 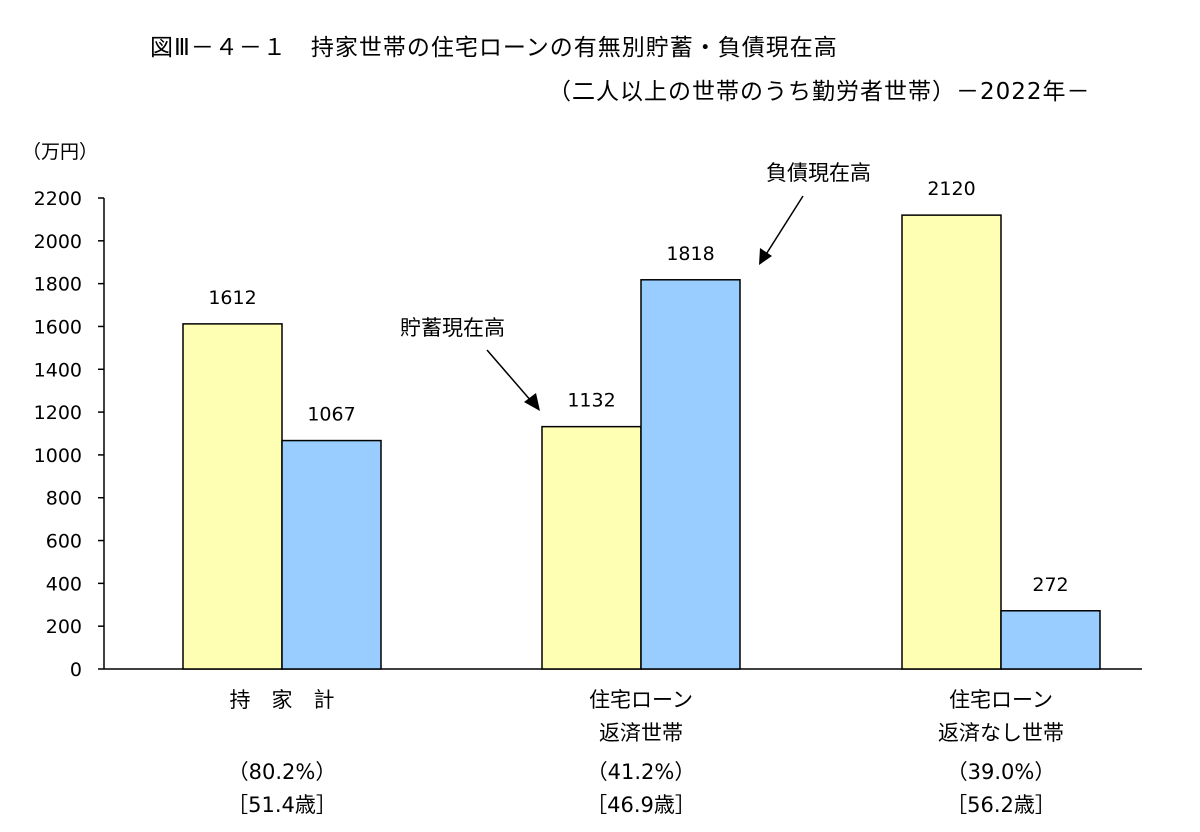 What do you see at coordinates (494, 48) in the screenshot?
I see `chart-title: 図Ⅲ－４－１ 持家世帯の住宅ローンの有無別貯蓄・負債現在高` at bounding box center [494, 48].